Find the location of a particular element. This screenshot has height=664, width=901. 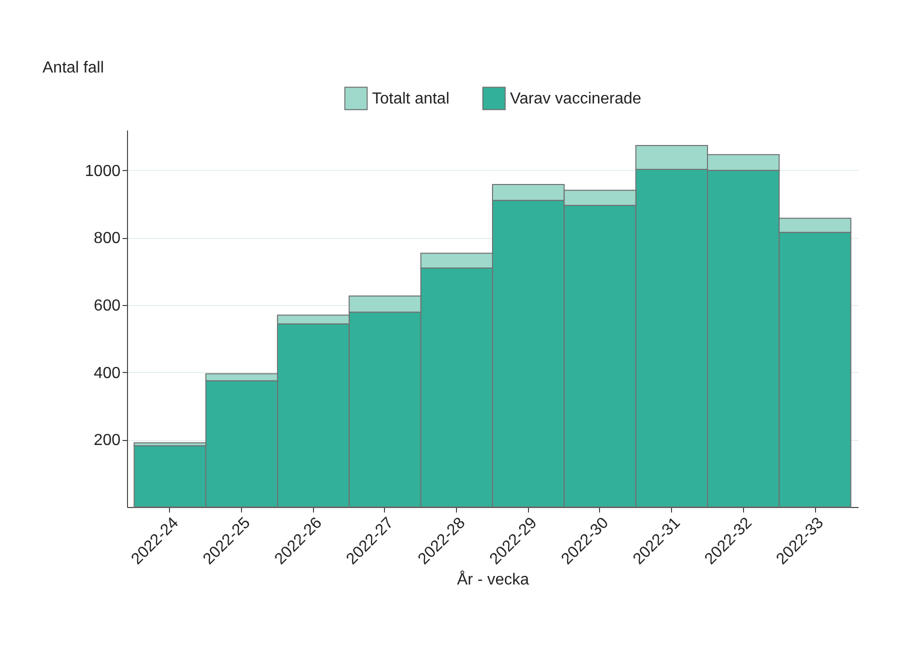

y-tick-label: 800 is located at coordinates (107, 239).